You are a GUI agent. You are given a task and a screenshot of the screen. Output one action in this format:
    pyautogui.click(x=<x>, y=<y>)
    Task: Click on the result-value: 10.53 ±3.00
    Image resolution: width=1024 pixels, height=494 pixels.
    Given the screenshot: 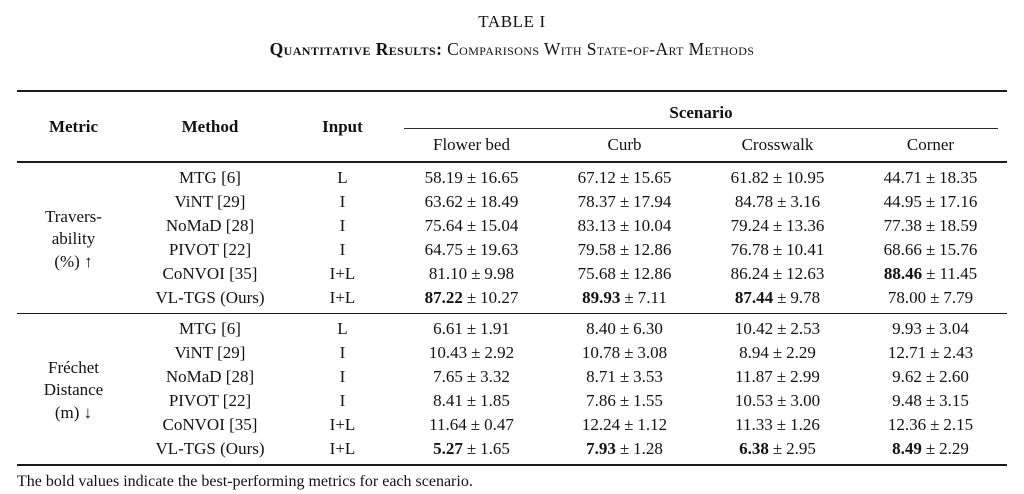 What is the action you would take?
    pyautogui.click(x=777, y=400)
    